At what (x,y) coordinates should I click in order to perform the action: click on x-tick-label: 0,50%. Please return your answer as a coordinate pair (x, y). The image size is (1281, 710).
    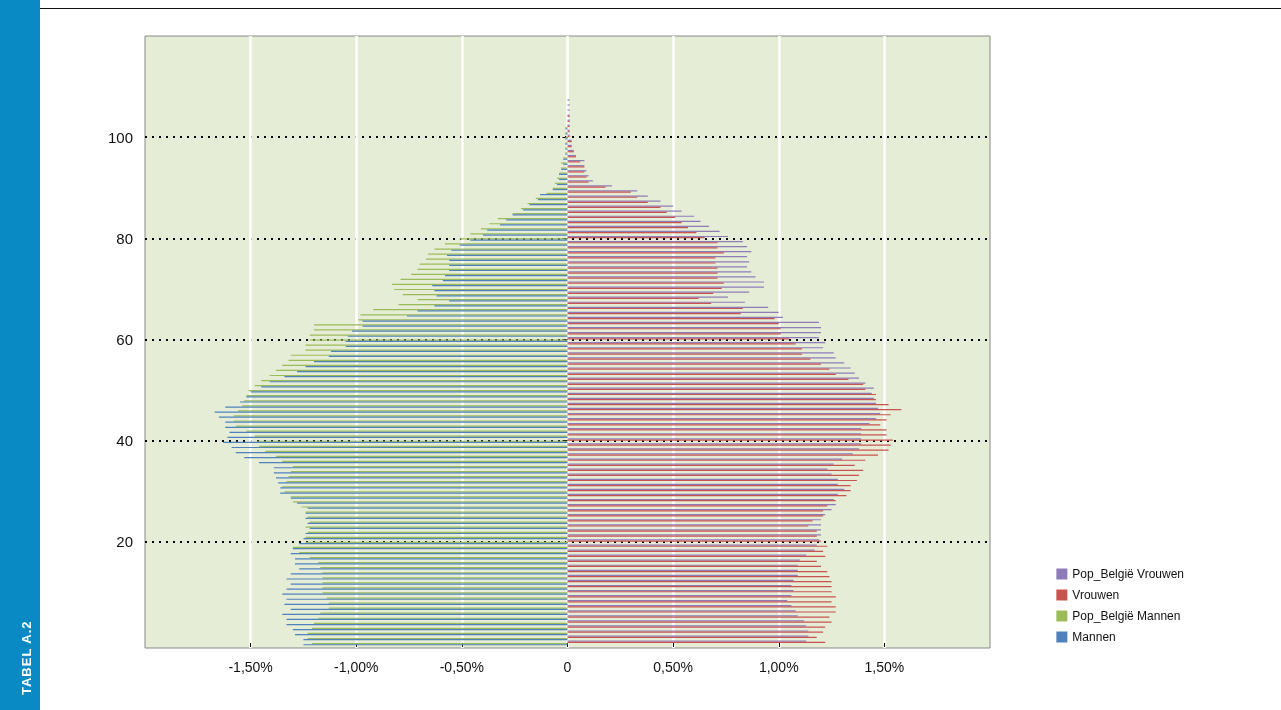
    Looking at the image, I should click on (673, 667).